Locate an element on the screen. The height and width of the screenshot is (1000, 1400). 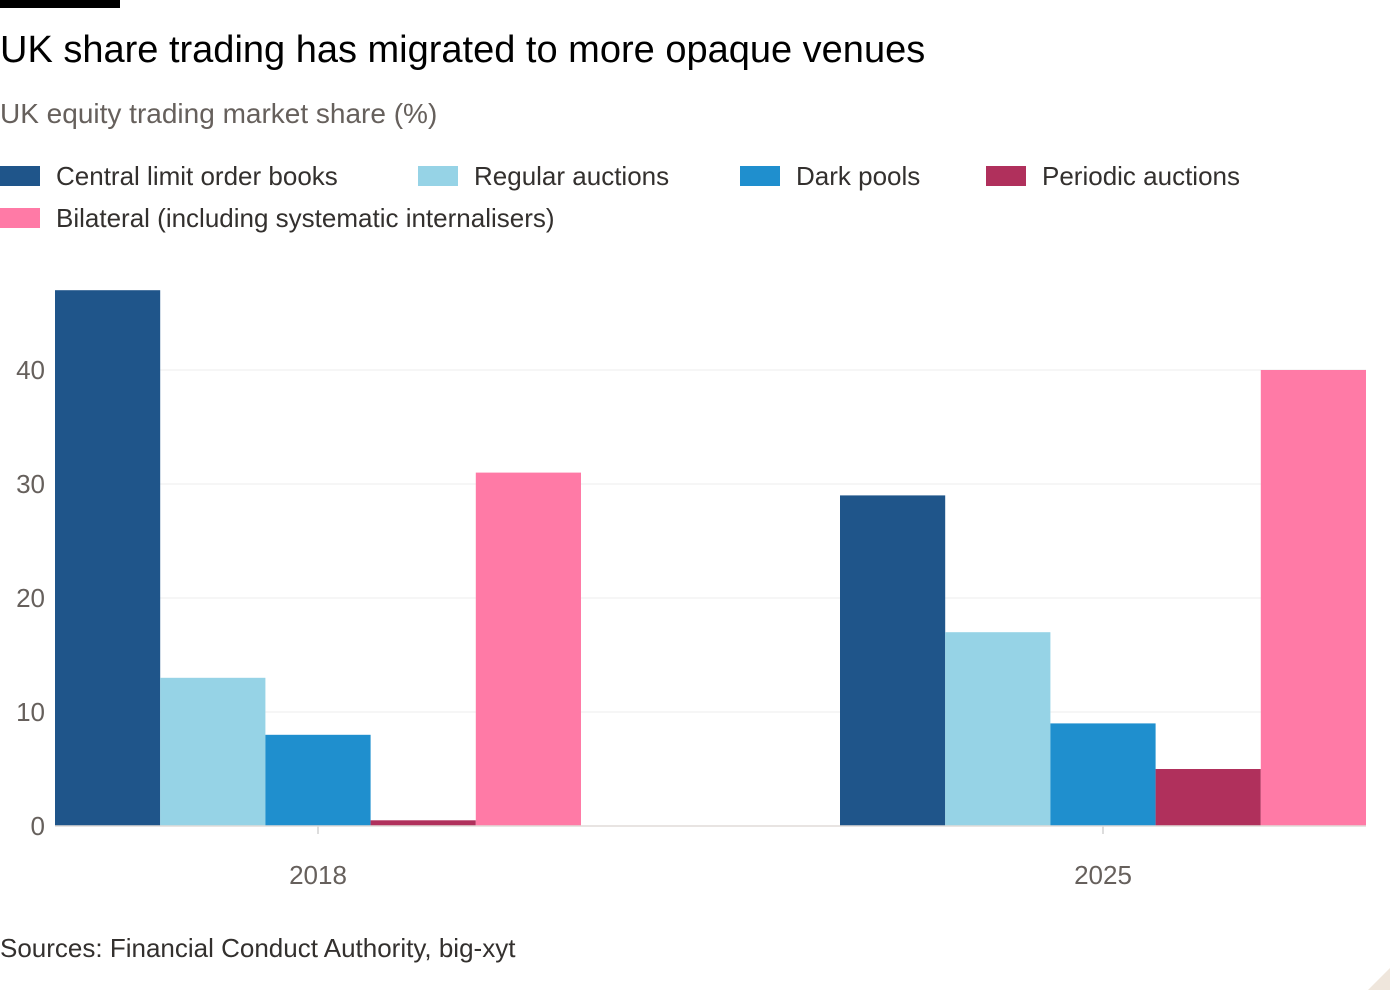
legend-swatch-bilateral is located at coordinates (20, 218).